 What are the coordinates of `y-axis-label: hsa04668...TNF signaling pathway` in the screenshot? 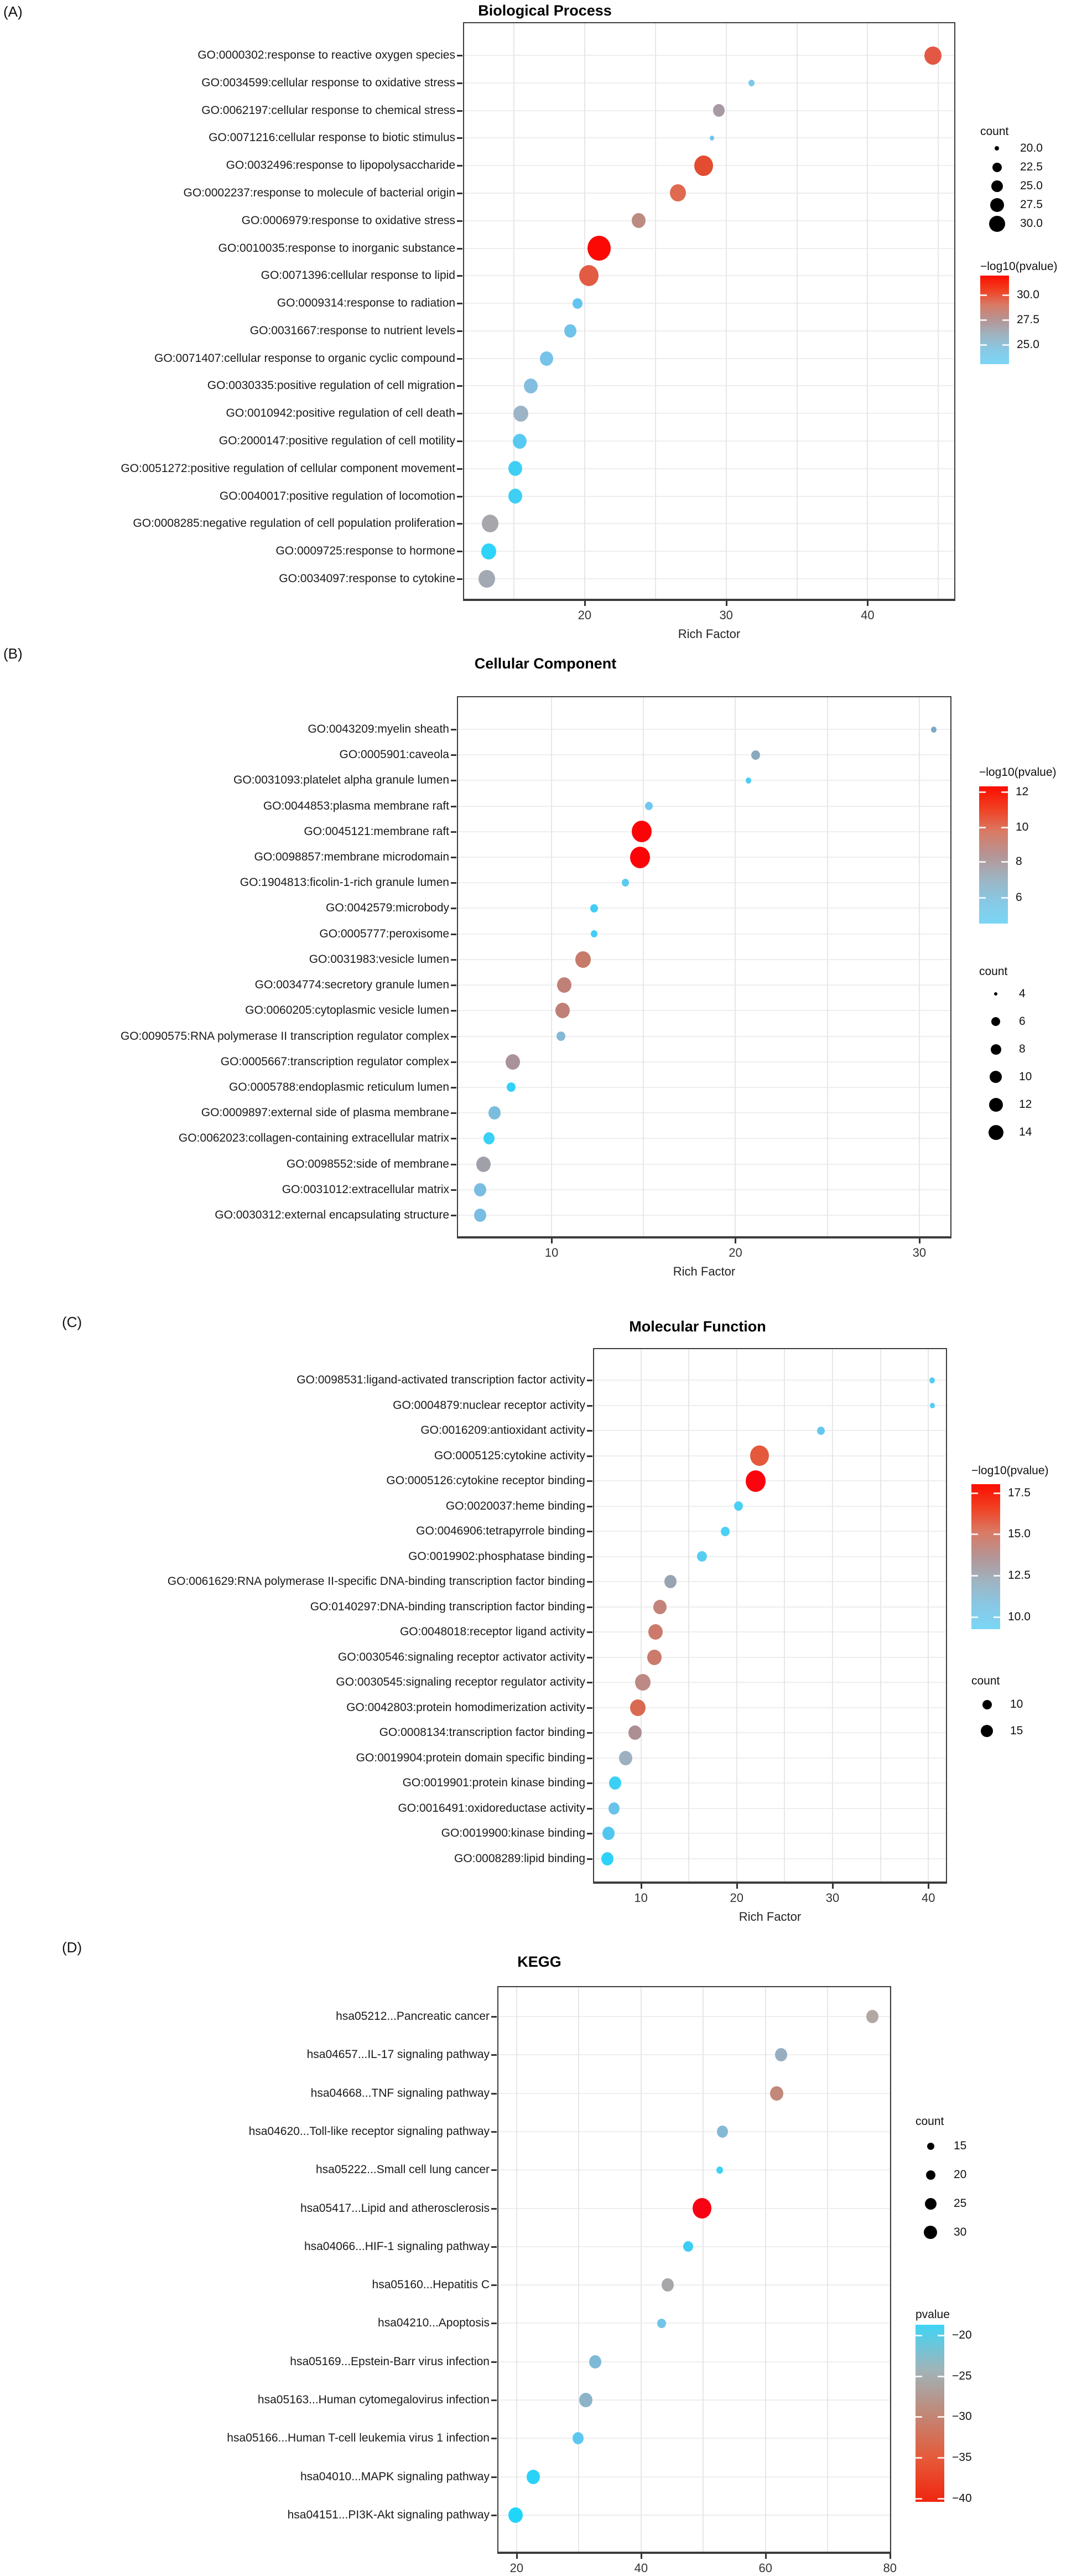 It's located at (400, 2093).